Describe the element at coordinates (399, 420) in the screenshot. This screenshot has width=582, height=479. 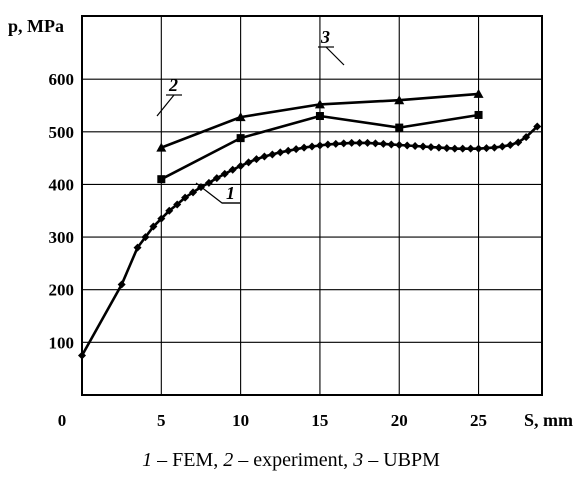
I see `x-tick-label-4: 20` at that location.